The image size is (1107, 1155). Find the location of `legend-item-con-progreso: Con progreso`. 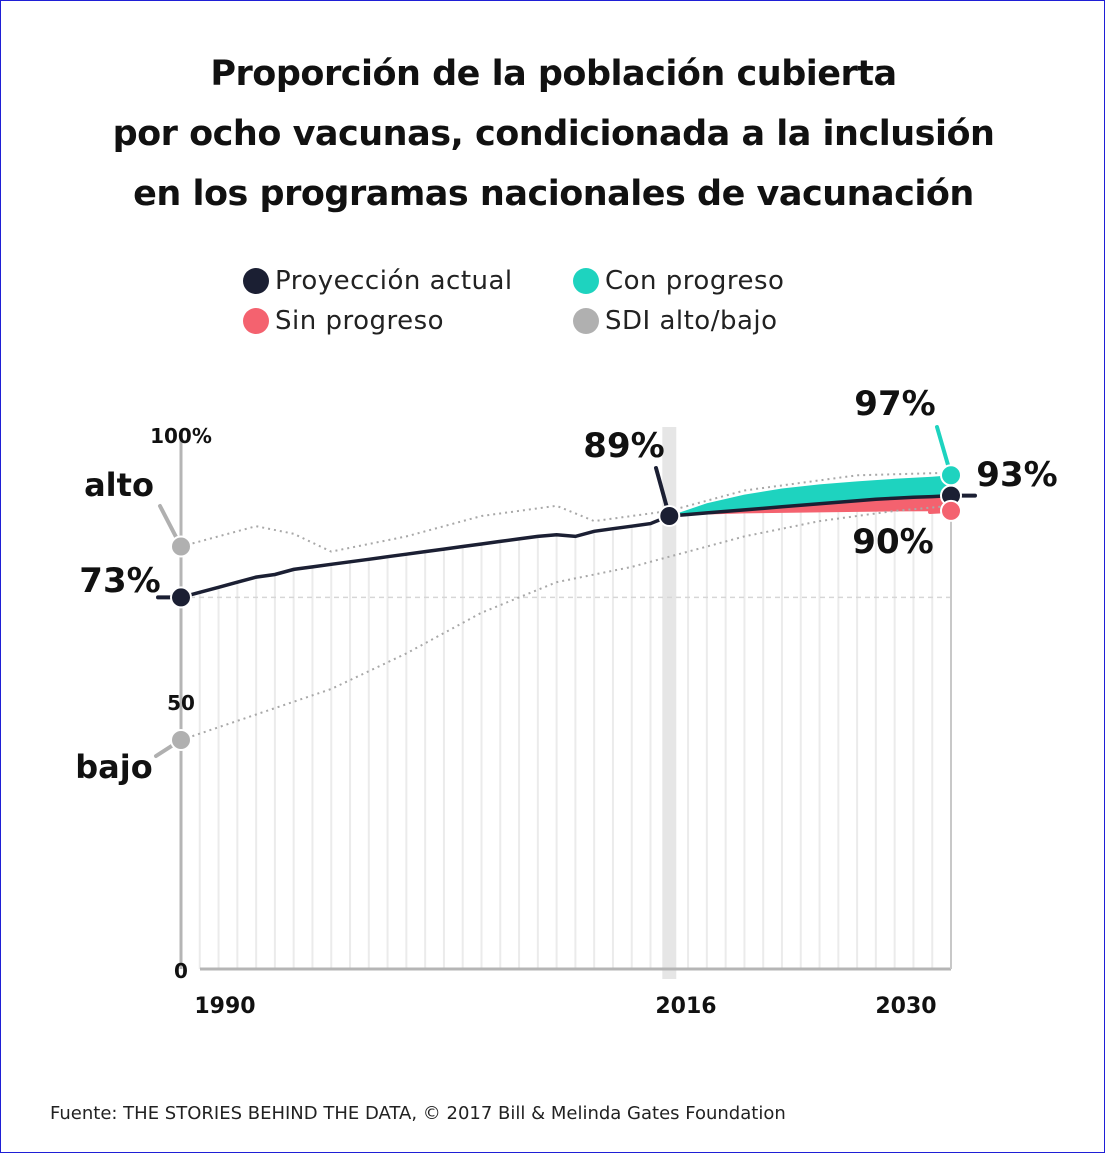

legend-item-con-progreso: Con progreso is located at coordinates (678, 281).